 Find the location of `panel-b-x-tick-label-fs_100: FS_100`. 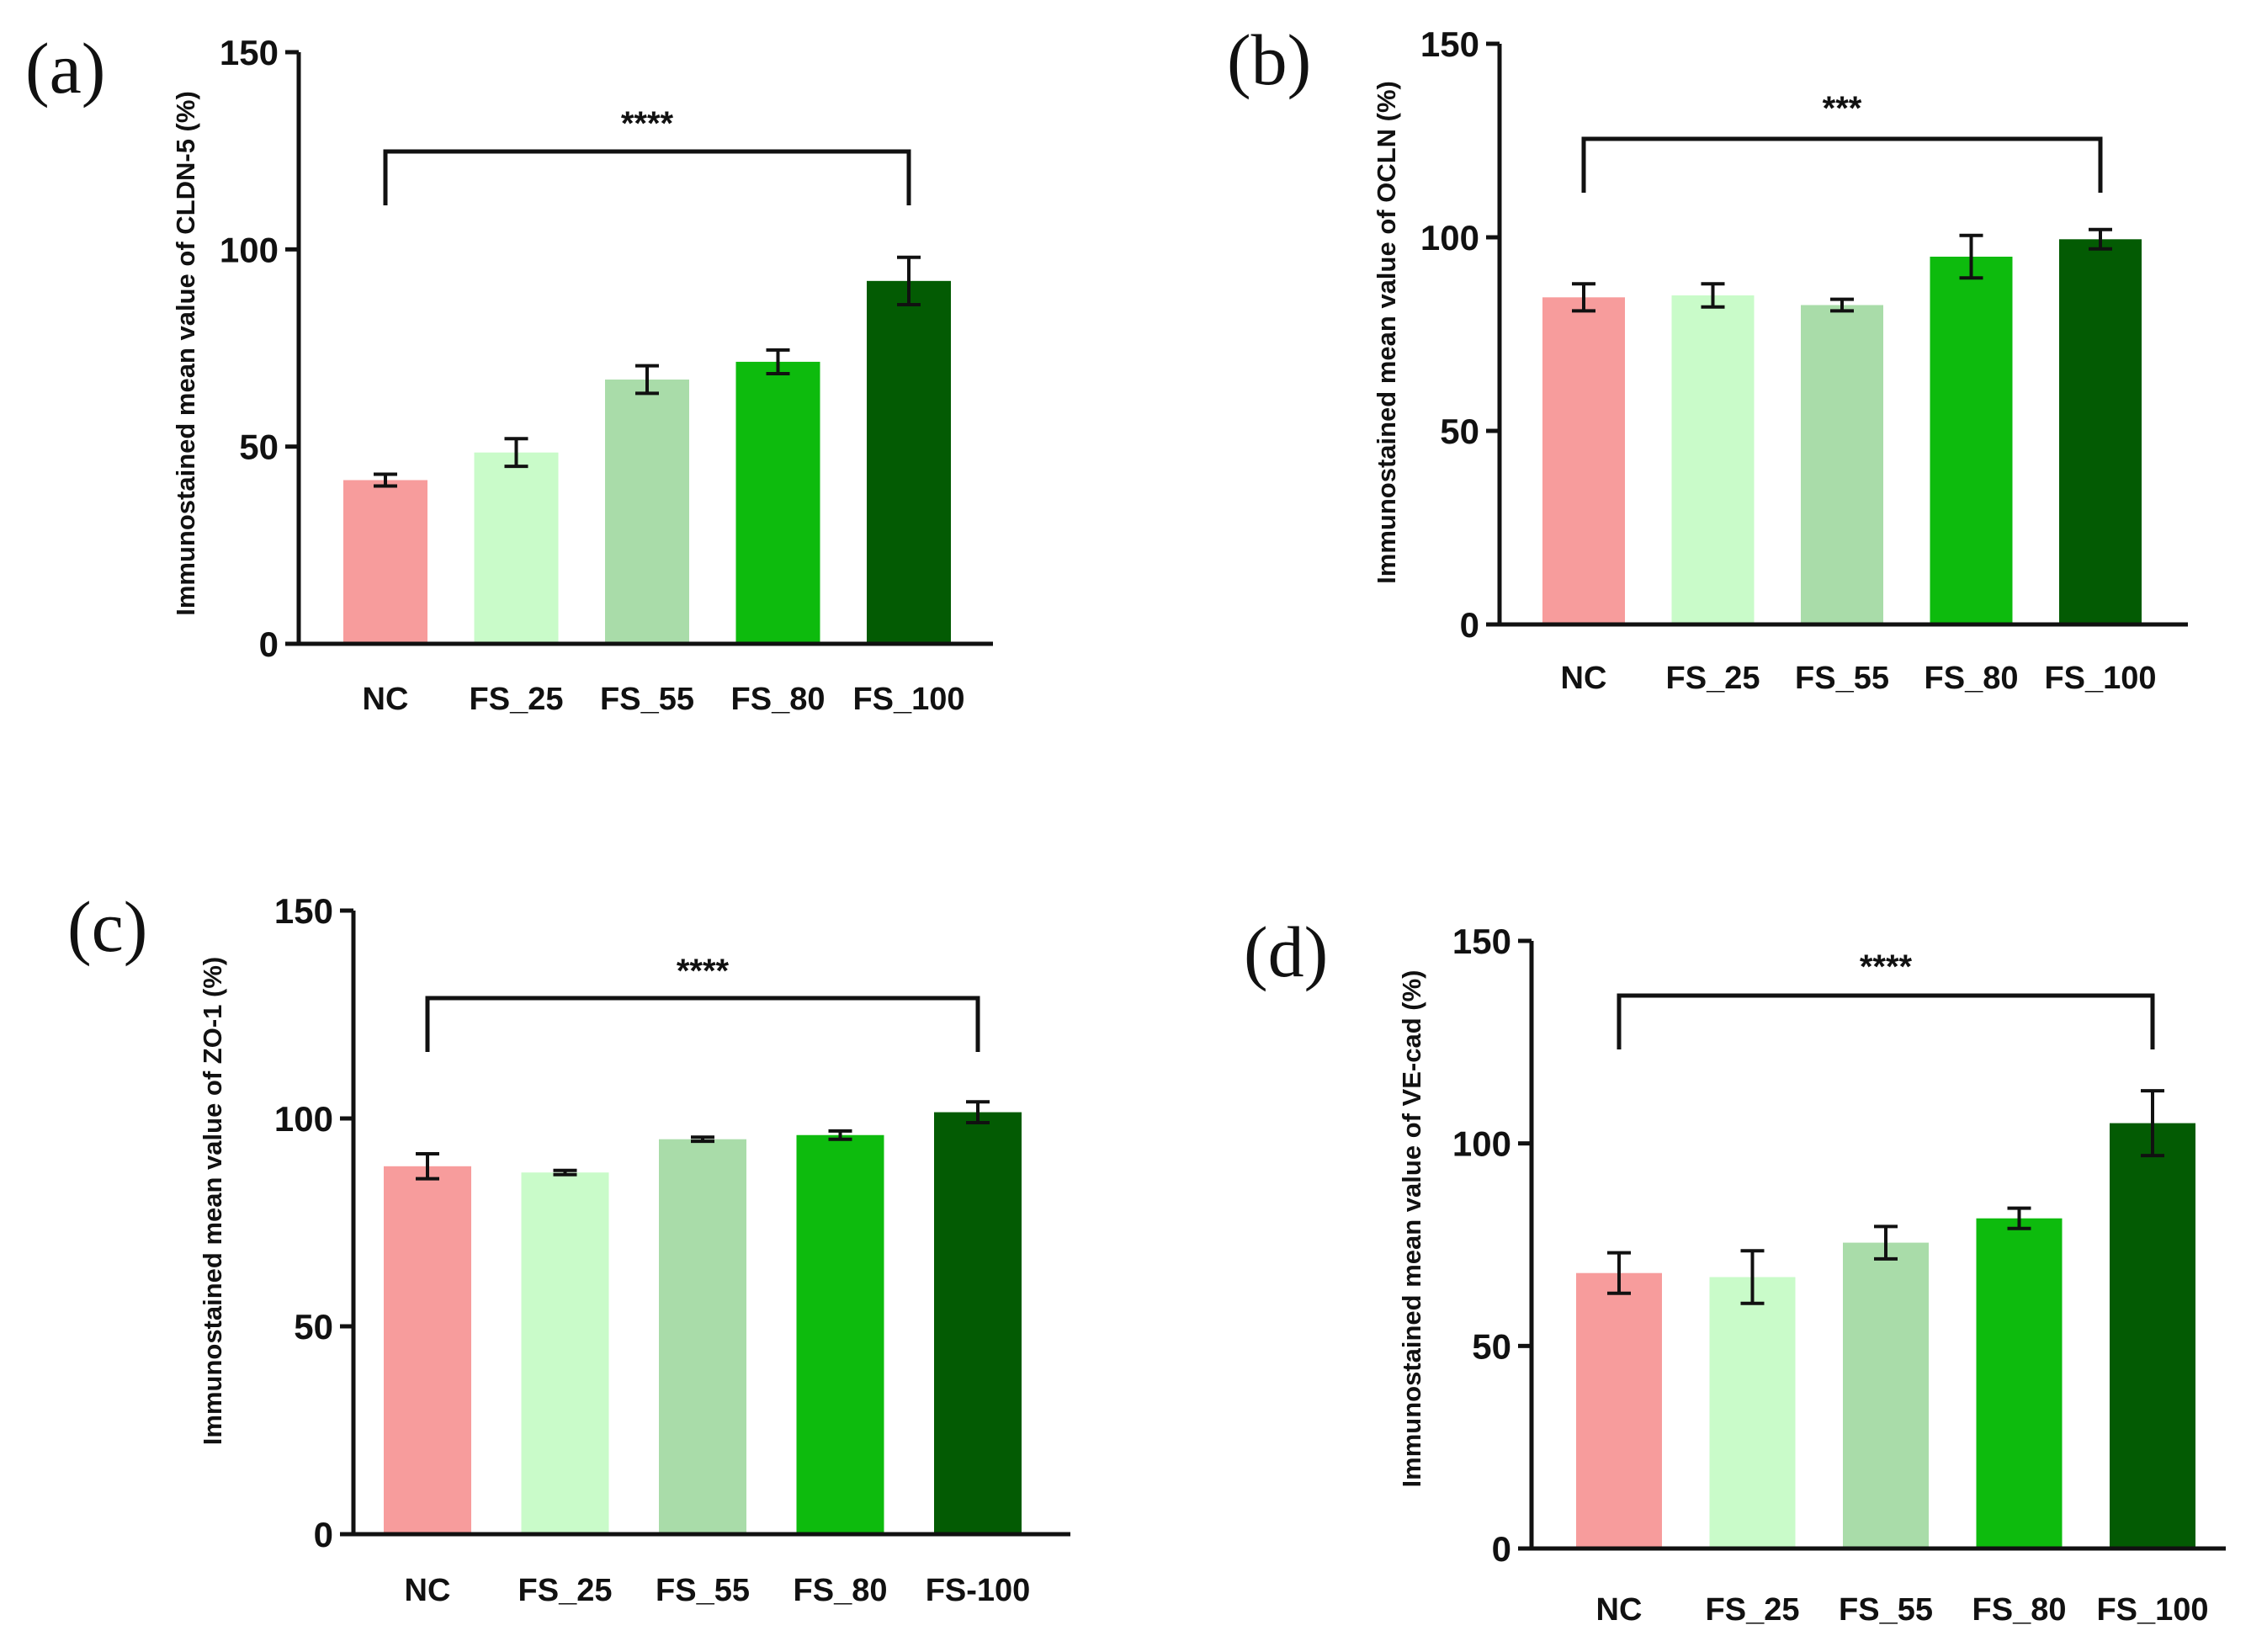

panel-b-x-tick-label-fs_100: FS_100 is located at coordinates (2100, 678).